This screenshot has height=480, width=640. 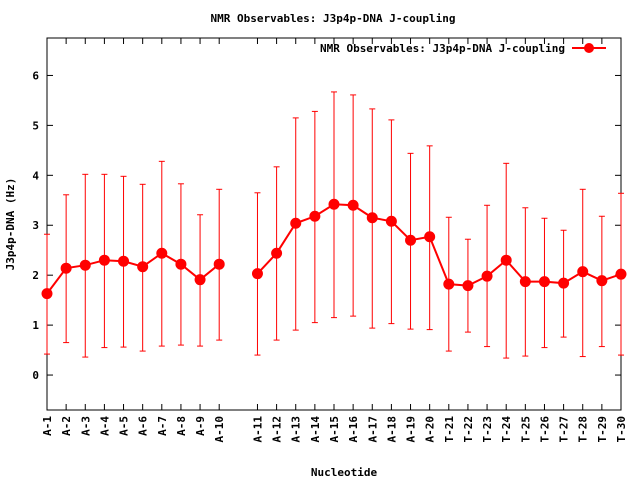 I want to click on series-line-segment, so click(x=133, y=273).